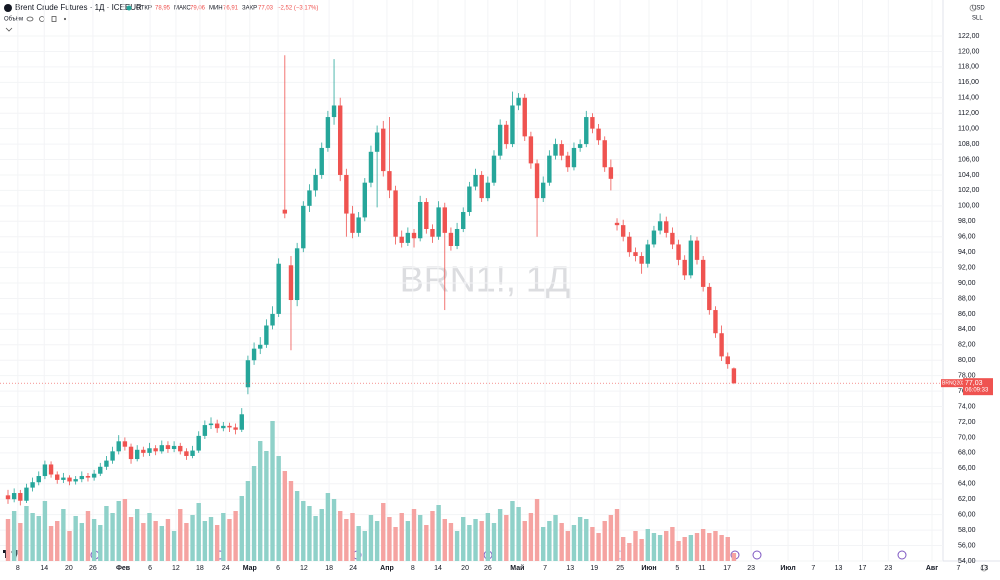 This screenshot has width=1000, height=580. What do you see at coordinates (8, 8) in the screenshot?
I see `symbol-icon` at bounding box center [8, 8].